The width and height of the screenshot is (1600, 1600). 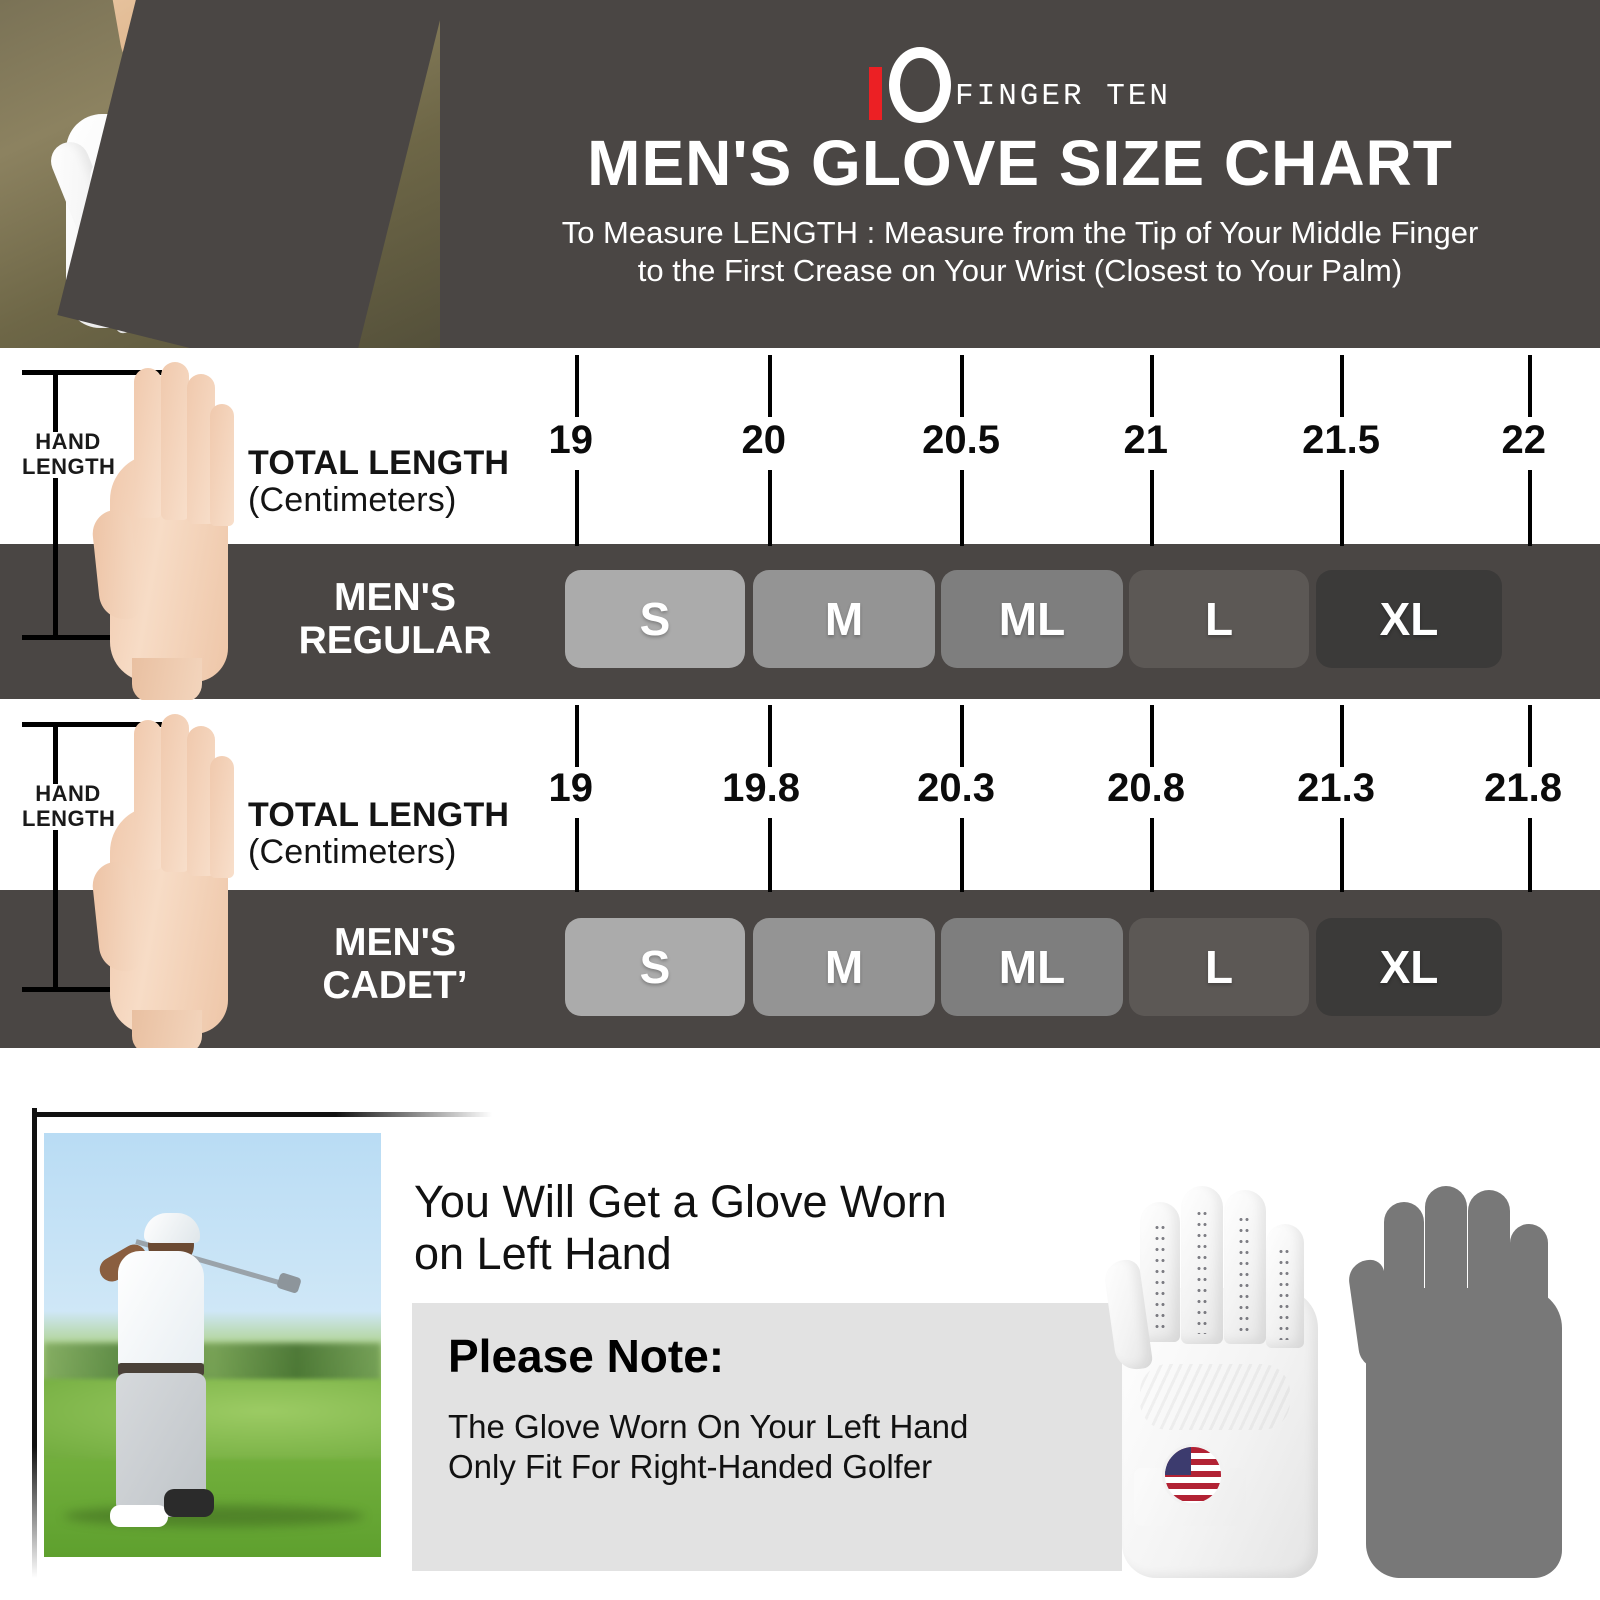 What do you see at coordinates (1193, 1475) in the screenshot?
I see `usa-flag-ball-marker-icon` at bounding box center [1193, 1475].